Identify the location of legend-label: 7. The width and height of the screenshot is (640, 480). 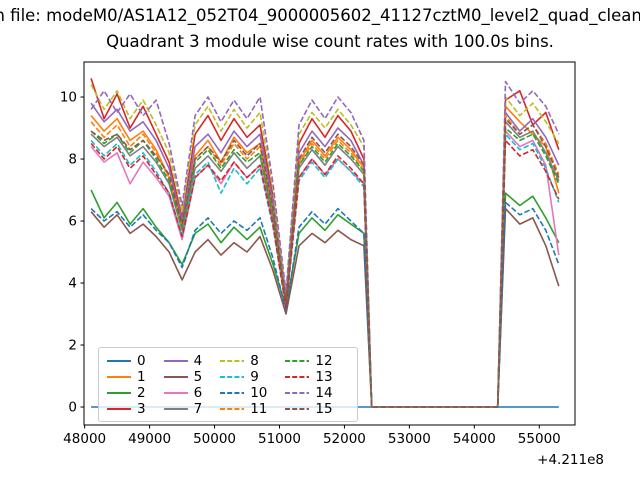
(198, 409).